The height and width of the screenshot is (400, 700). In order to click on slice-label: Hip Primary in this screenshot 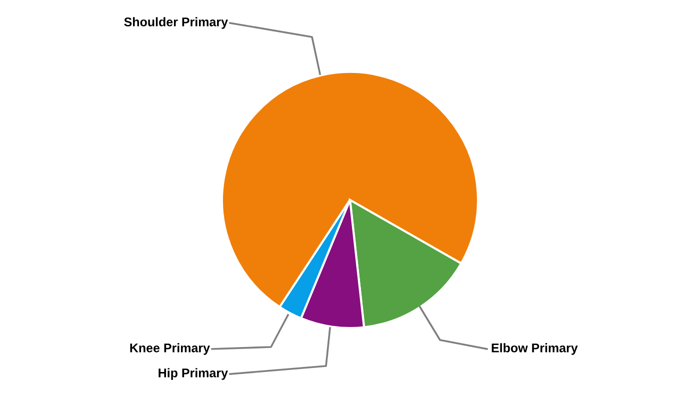, I will do `click(193, 374)`.